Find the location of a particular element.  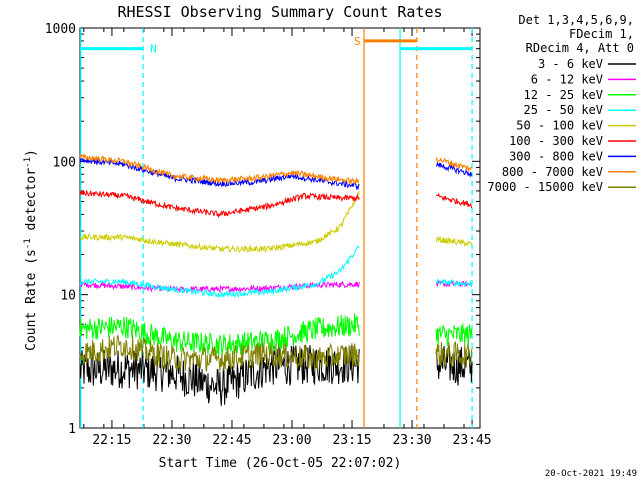

legend-entry-label: 50 - 100 keV is located at coordinates (559, 126).